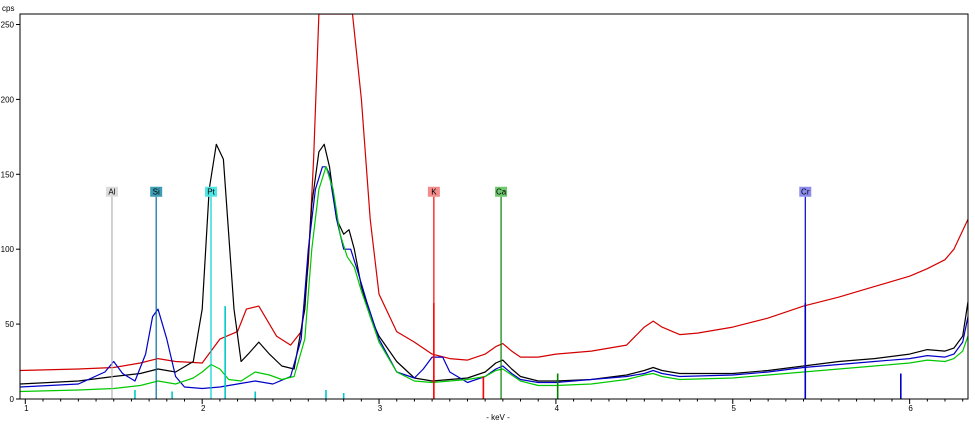 This screenshot has width=975, height=425. What do you see at coordinates (498, 417) in the screenshot?
I see `x-axis-label: - keV -` at bounding box center [498, 417].